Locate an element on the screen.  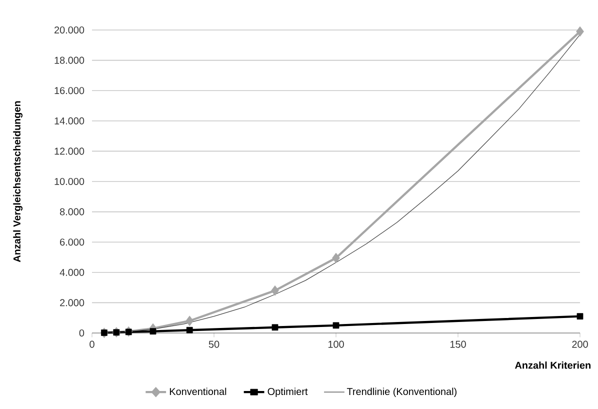
y-tick-label: 16.000 is located at coordinates (69, 90).